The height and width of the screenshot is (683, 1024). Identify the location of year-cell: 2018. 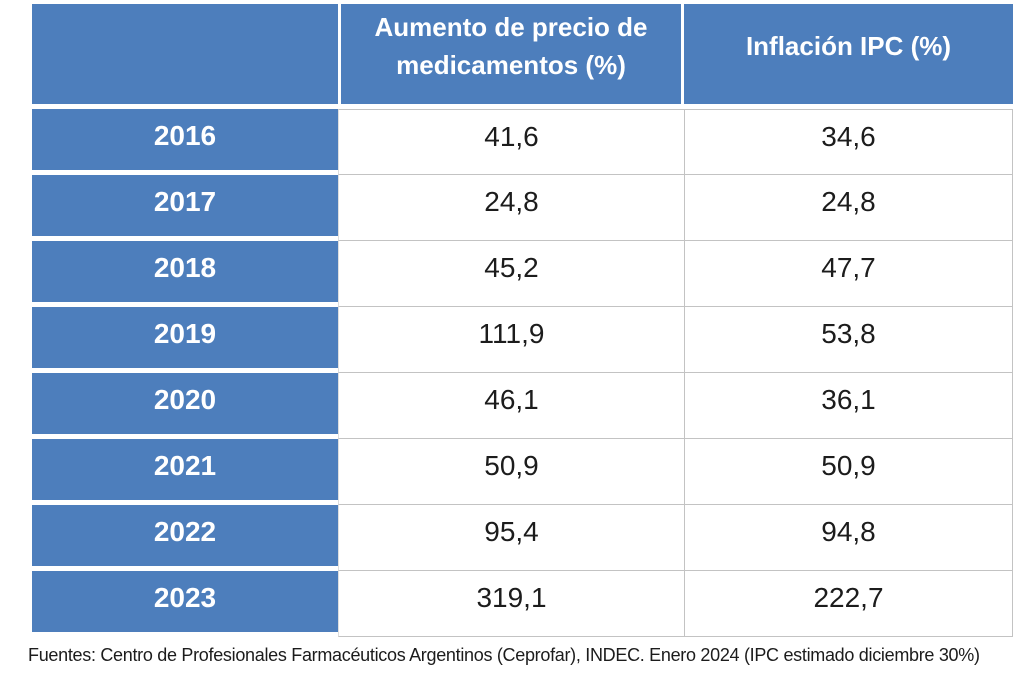
(185, 271).